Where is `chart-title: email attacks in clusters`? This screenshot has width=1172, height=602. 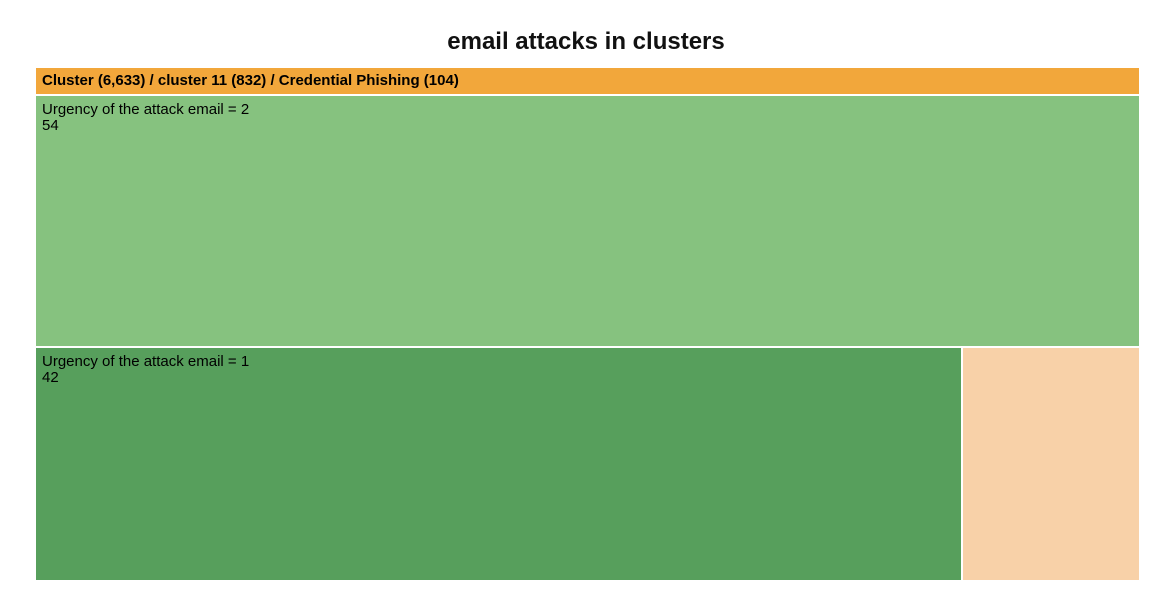
chart-title: email attacks in clusters is located at coordinates (586, 41).